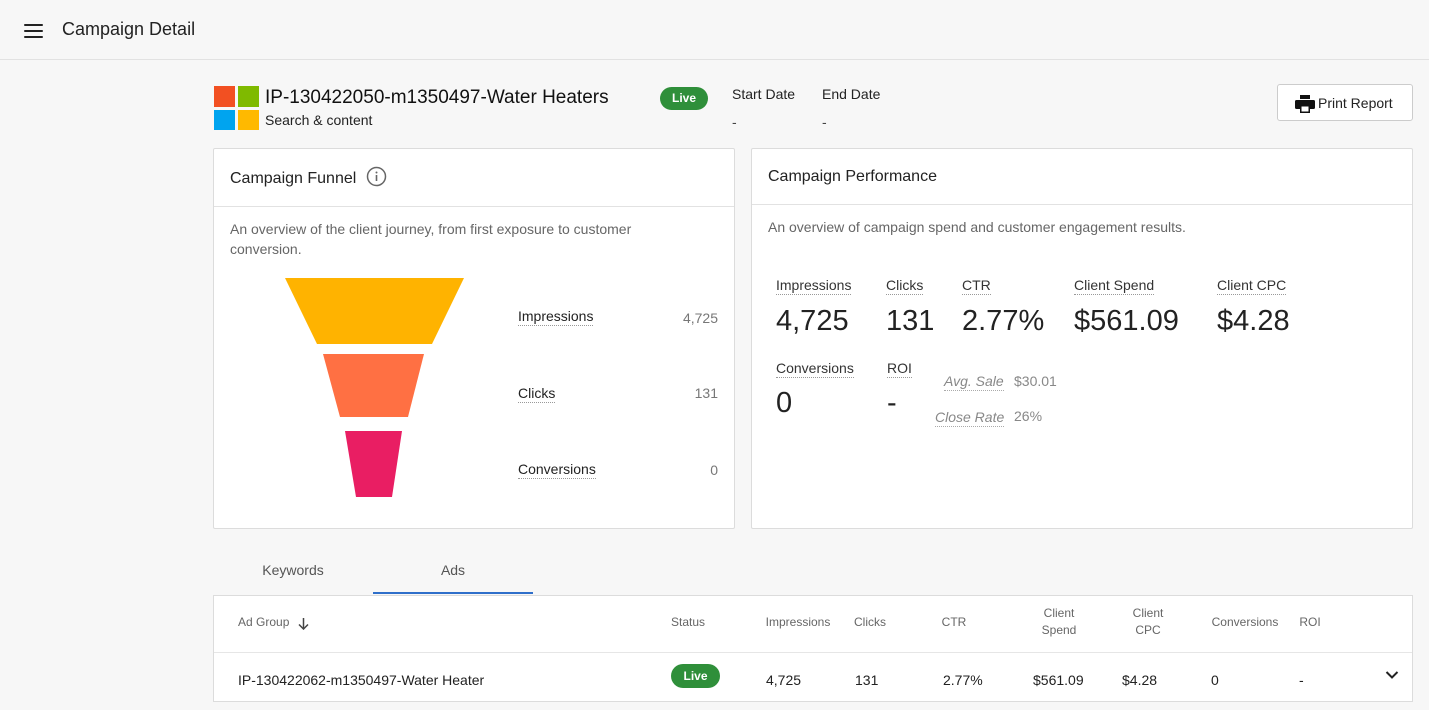 This screenshot has height=710, width=1429. What do you see at coordinates (1392, 675) in the screenshot?
I see `chevron-down-icon` at bounding box center [1392, 675].